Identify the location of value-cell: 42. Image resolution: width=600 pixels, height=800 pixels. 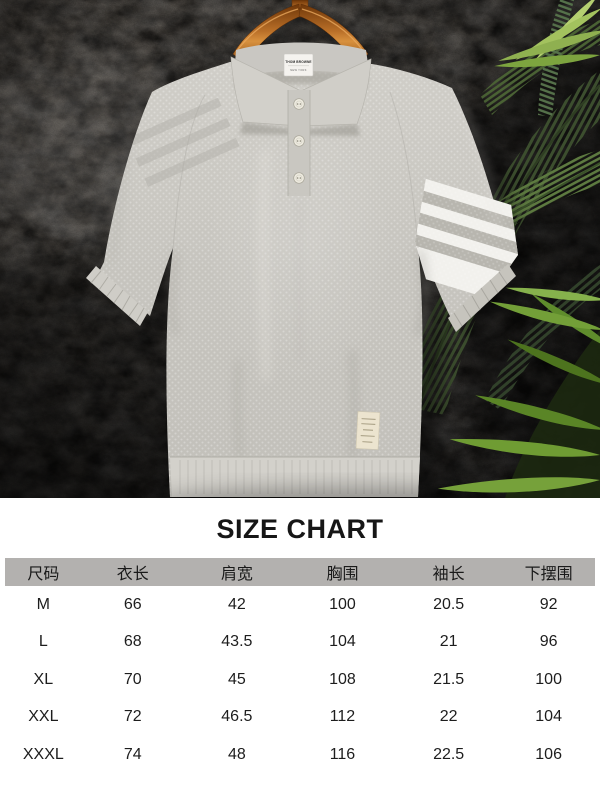
(236, 604).